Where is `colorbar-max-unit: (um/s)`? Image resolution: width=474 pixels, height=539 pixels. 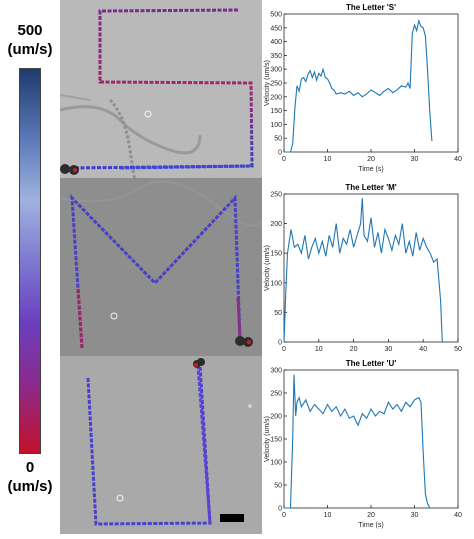
colorbar-max-unit: (um/s) is located at coordinates (30, 49).